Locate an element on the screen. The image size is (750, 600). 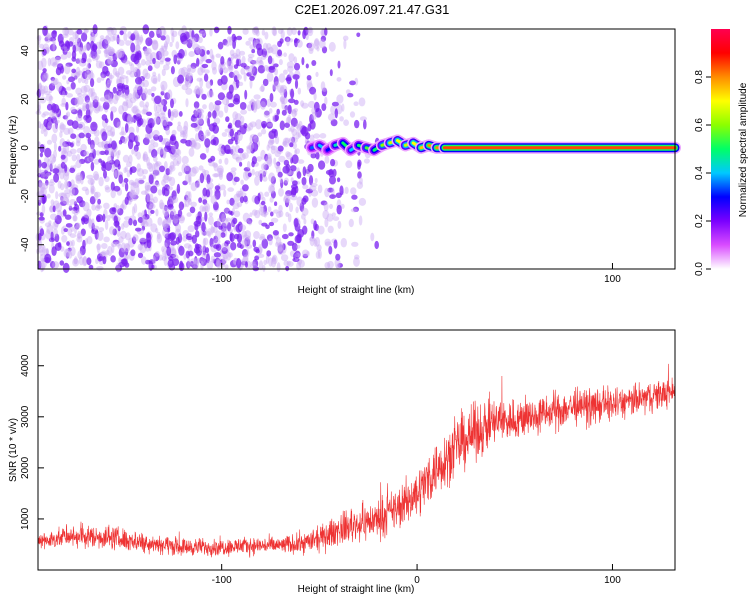
snr-y-label: SNR (10 * v/v) is located at coordinates (13, 450).